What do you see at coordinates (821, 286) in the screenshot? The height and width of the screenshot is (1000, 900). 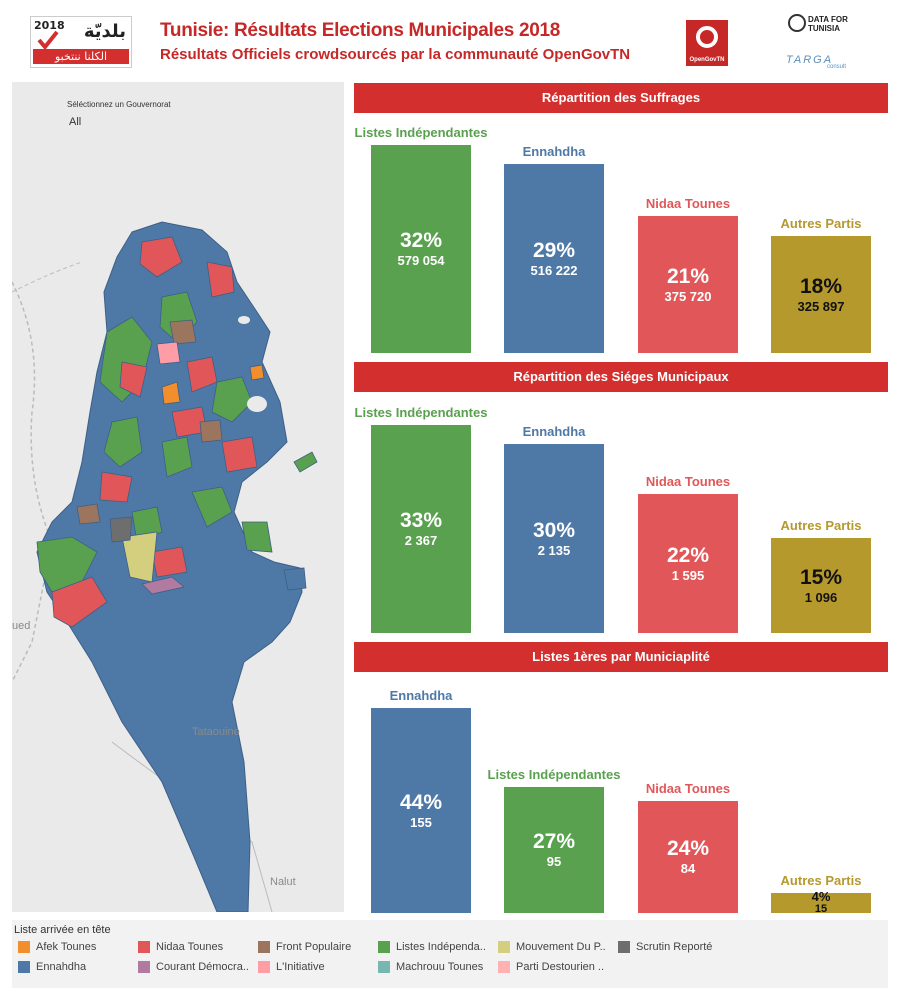 I see `bar-percent-label: 18%` at bounding box center [821, 286].